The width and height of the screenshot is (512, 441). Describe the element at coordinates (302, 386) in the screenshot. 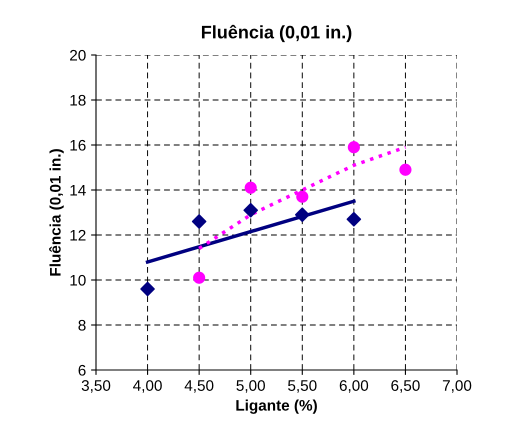

I see `x-tick-label: 5,50` at that location.